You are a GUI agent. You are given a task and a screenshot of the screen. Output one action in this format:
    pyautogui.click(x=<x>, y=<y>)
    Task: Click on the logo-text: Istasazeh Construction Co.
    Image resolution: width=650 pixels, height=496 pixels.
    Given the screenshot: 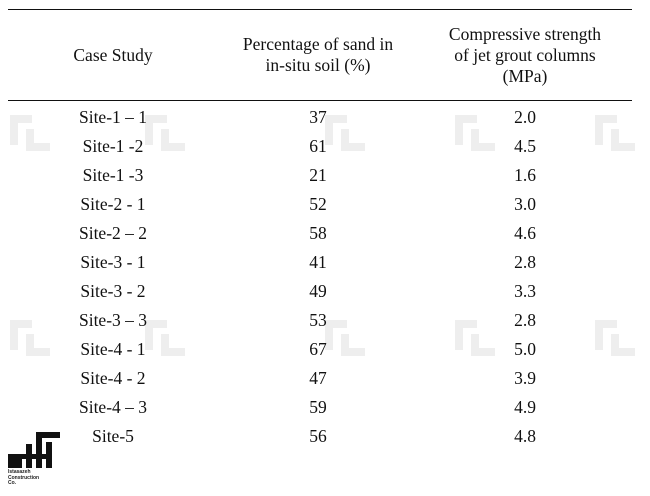 What is the action you would take?
    pyautogui.click(x=24, y=478)
    